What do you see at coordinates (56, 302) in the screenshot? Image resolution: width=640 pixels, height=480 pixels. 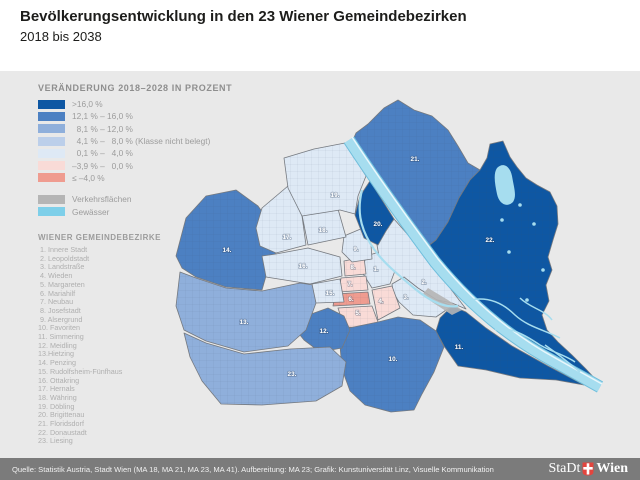 I see `district-list-item: 7. Neubau` at bounding box center [56, 302].